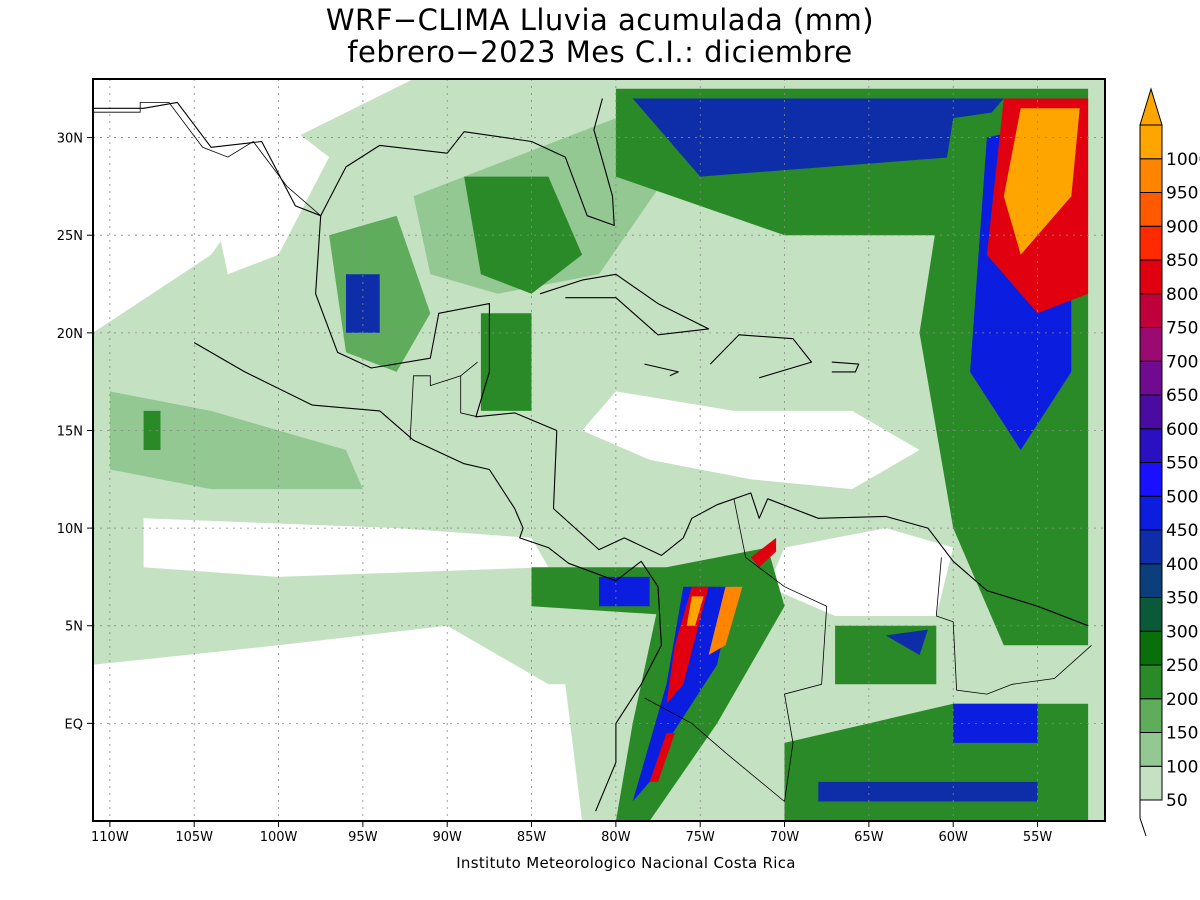 This screenshot has width=1200, height=900. What do you see at coordinates (1182, 497) in the screenshot?
I see `colorbar-label: 500` at bounding box center [1182, 497].